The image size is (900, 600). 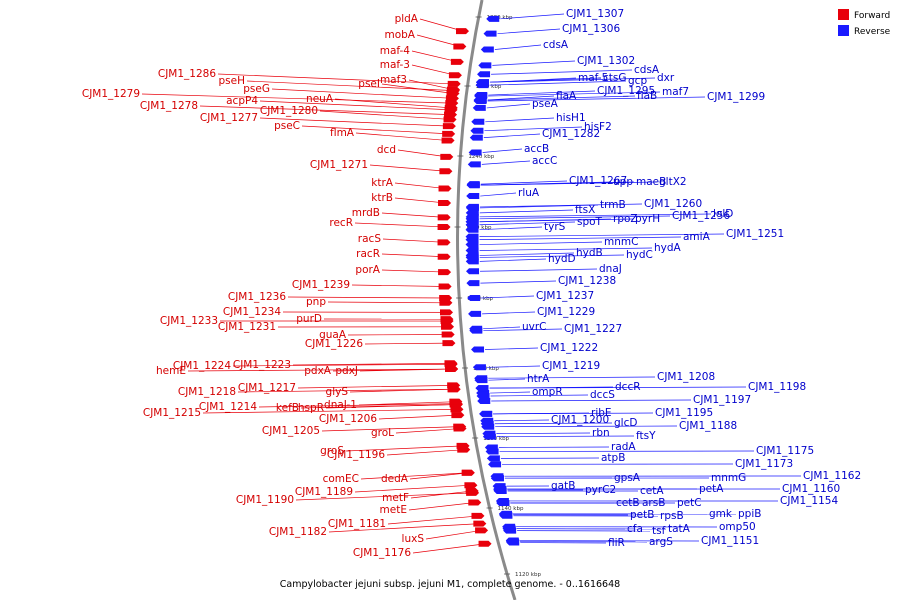 What do you see at coordinates (708, 426) in the screenshot?
I see `reverse-gene-label: CJM1_1188` at bounding box center [708, 426].